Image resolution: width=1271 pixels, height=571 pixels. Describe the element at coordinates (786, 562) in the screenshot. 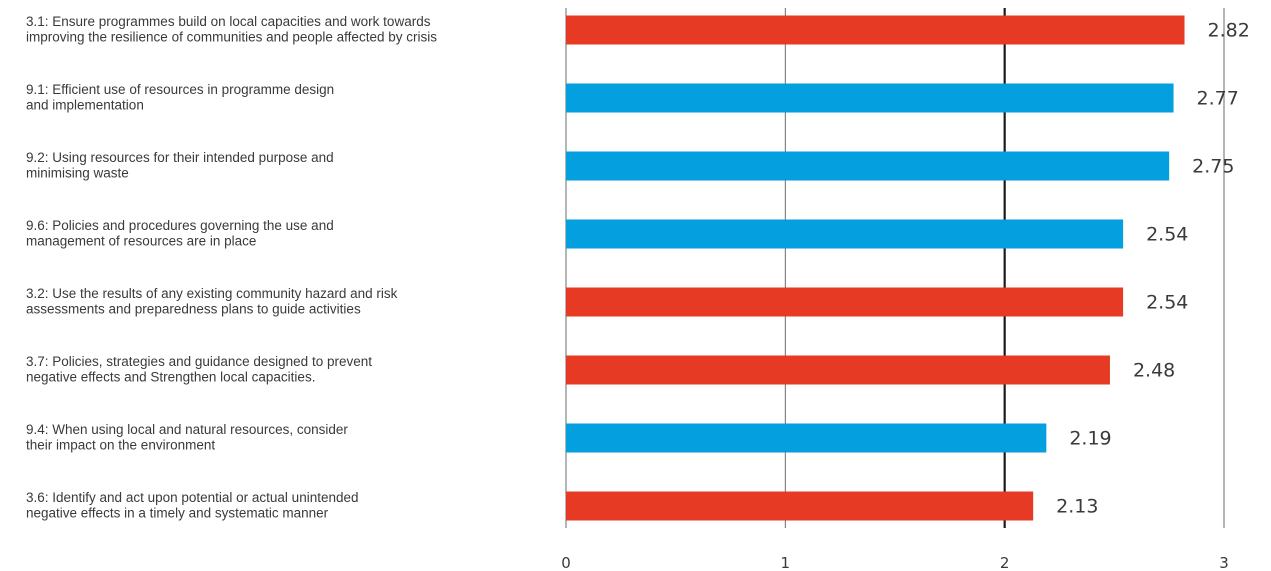

I see `x-tick-label: 1` at that location.